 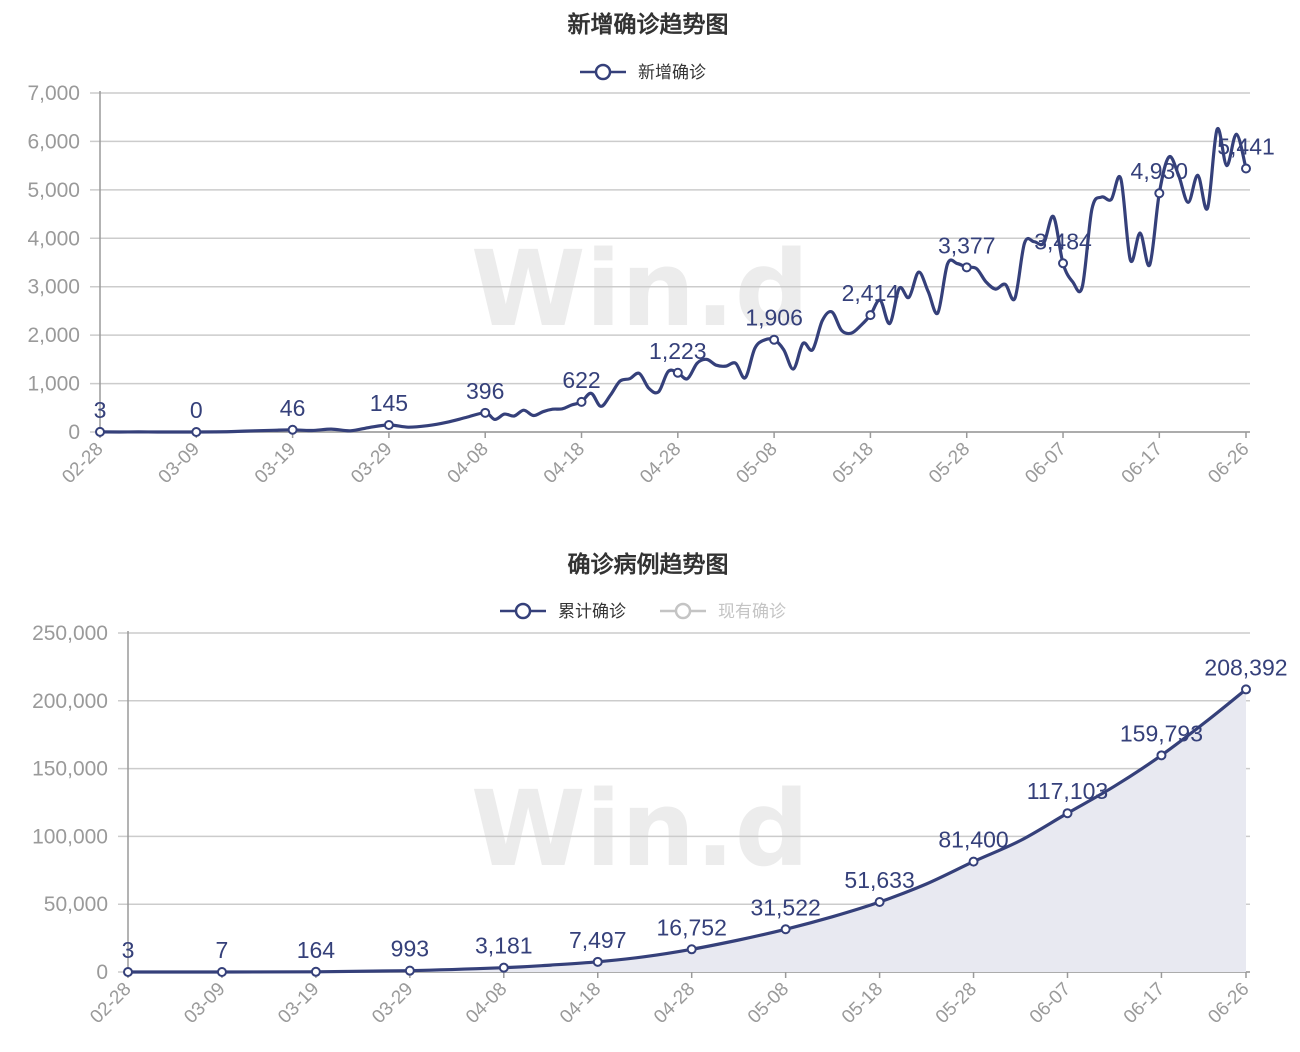 I want to click on y-tick-label: 250,000, so click(x=70, y=633).